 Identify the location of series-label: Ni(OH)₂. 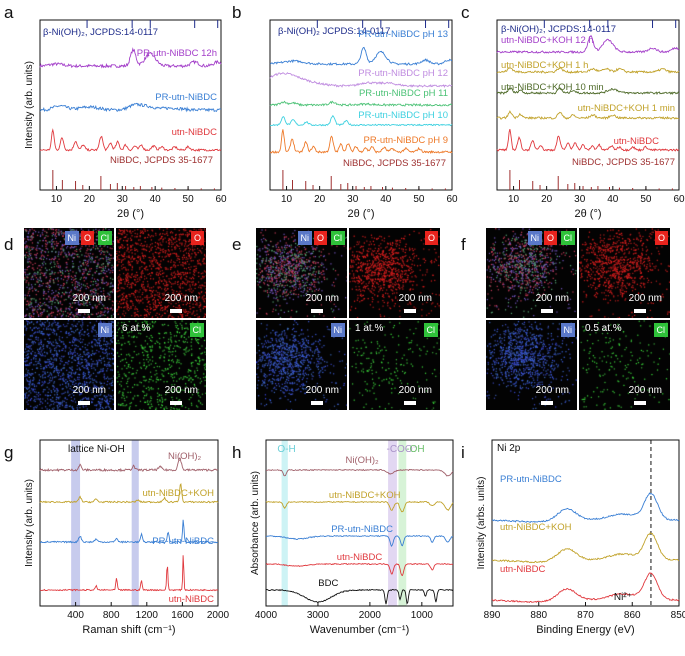
(185, 456).